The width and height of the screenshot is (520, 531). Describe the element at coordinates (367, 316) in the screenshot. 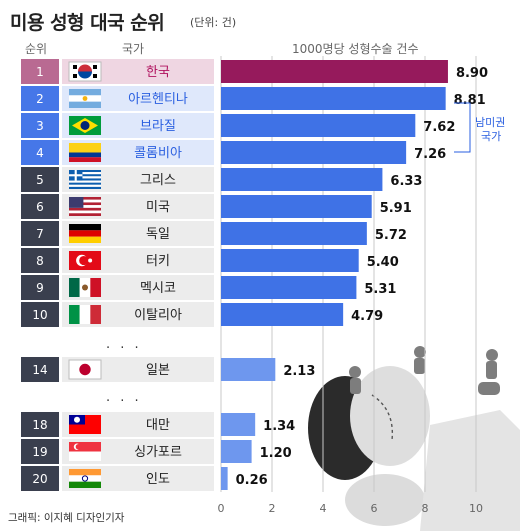

I see `value-label: 4.79` at that location.